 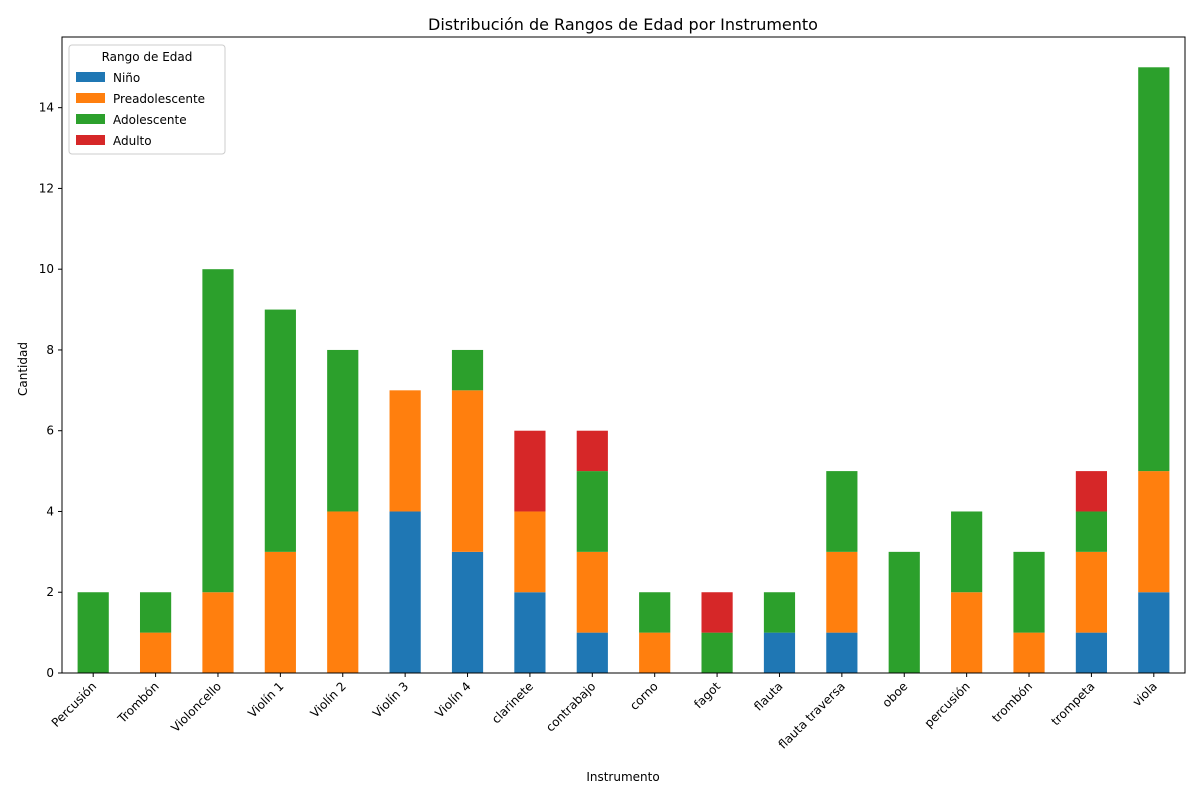 What do you see at coordinates (50, 592) in the screenshot?
I see `y-tick-label: 2` at bounding box center [50, 592].